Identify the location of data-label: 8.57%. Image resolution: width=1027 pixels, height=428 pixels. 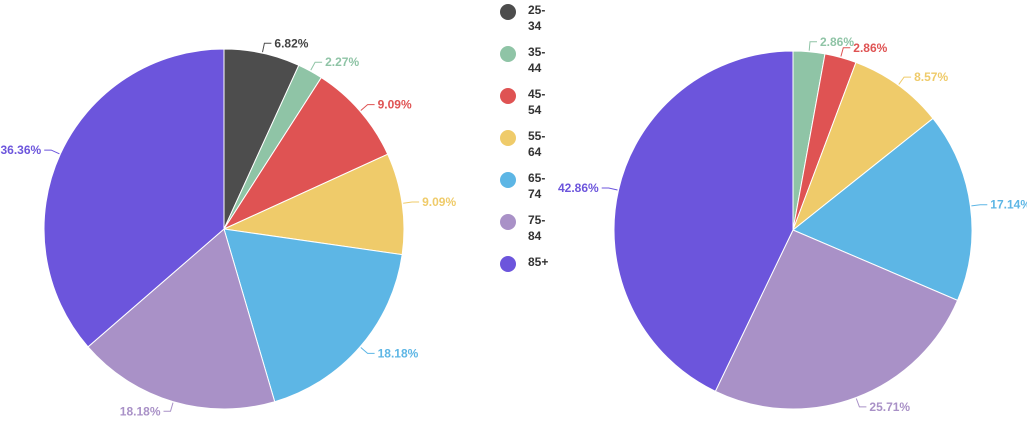
(931, 77).